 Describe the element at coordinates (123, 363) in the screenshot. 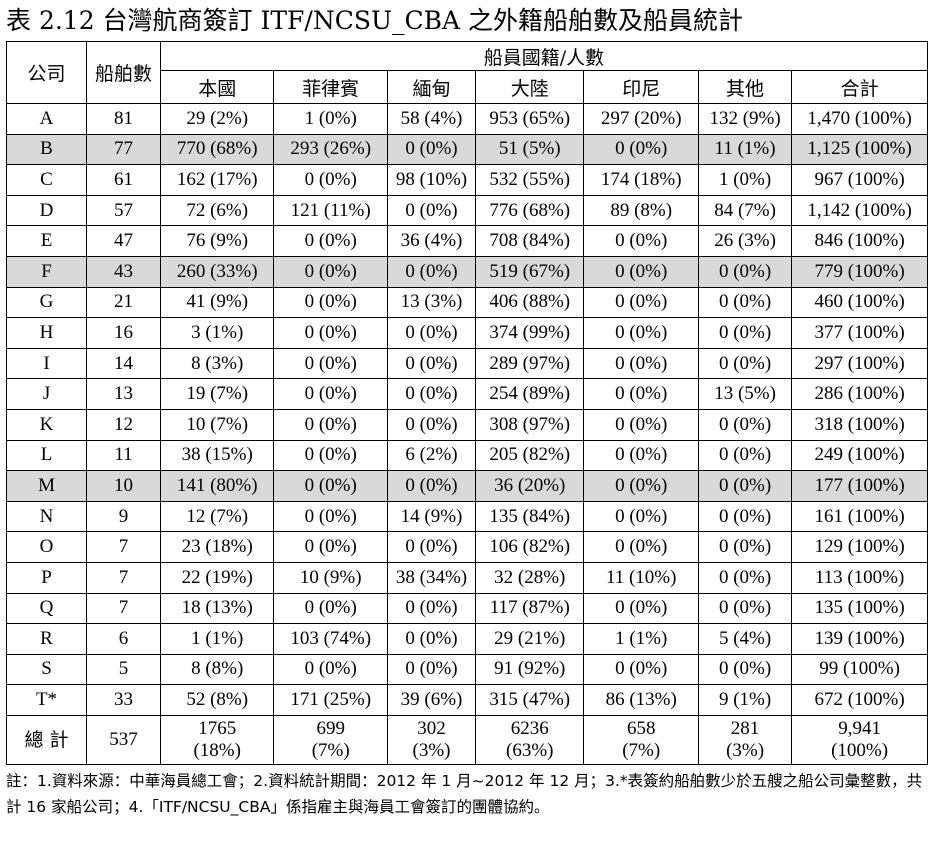

I see `ships-cell: 14` at that location.